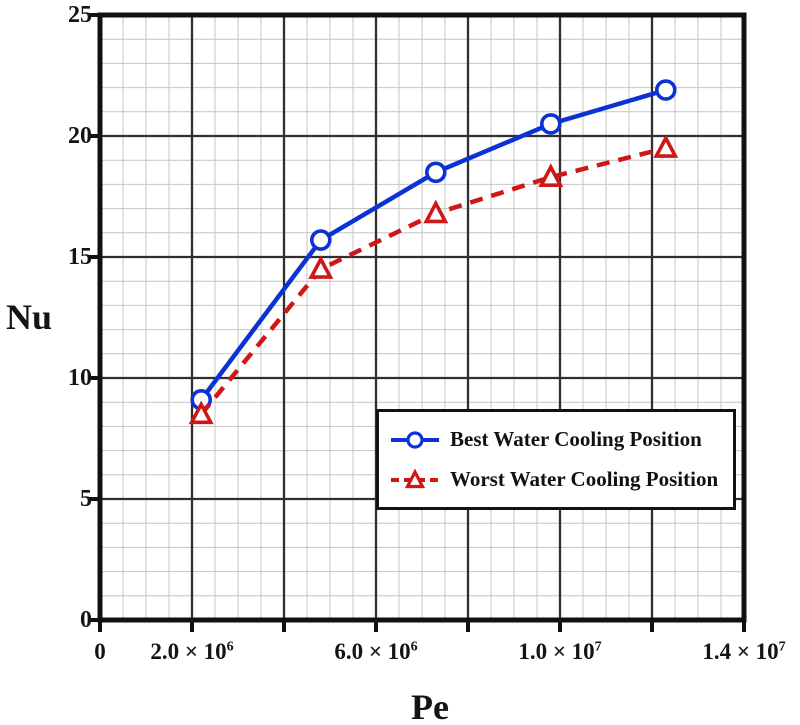 The image size is (800, 725). Describe the element at coordinates (415, 439) in the screenshot. I see `legend-line-circle-icon` at that location.